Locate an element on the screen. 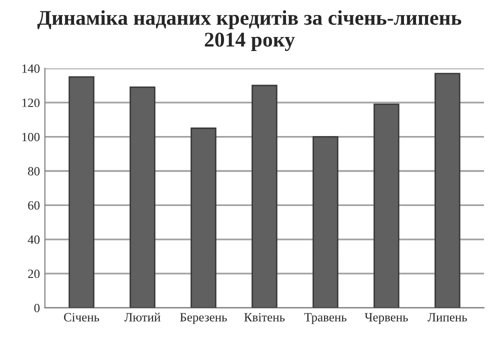 The width and height of the screenshot is (499, 342). y-tick-label: 0 is located at coordinates (37, 308).